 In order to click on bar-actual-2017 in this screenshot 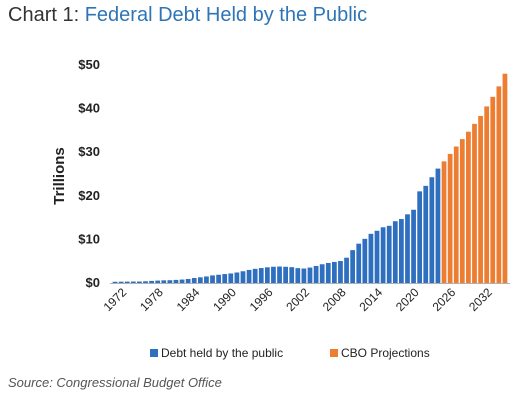, I will do `click(401, 251)`.